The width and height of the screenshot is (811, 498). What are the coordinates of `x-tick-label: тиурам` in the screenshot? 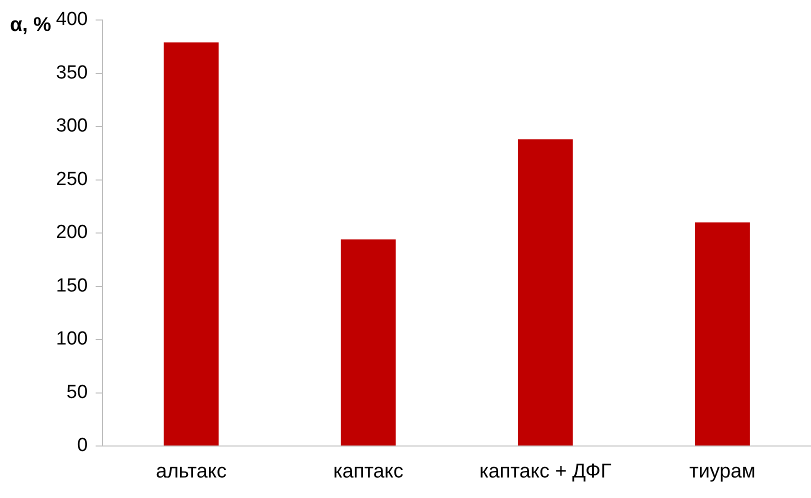 It's located at (722, 471).